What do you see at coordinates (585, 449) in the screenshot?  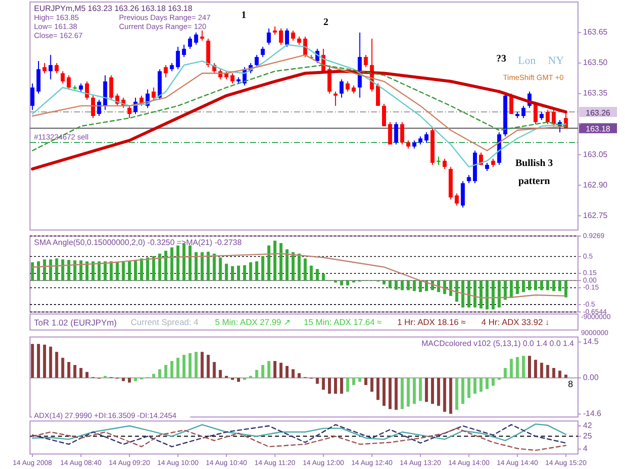 I see `y-tick-label: 4` at bounding box center [585, 449].